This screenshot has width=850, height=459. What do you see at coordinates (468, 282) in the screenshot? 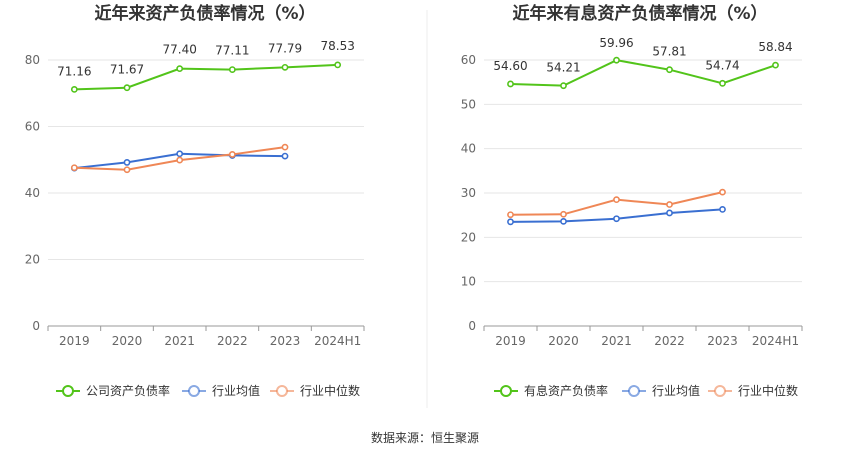
I see `y-tick-label: 10` at bounding box center [468, 282].